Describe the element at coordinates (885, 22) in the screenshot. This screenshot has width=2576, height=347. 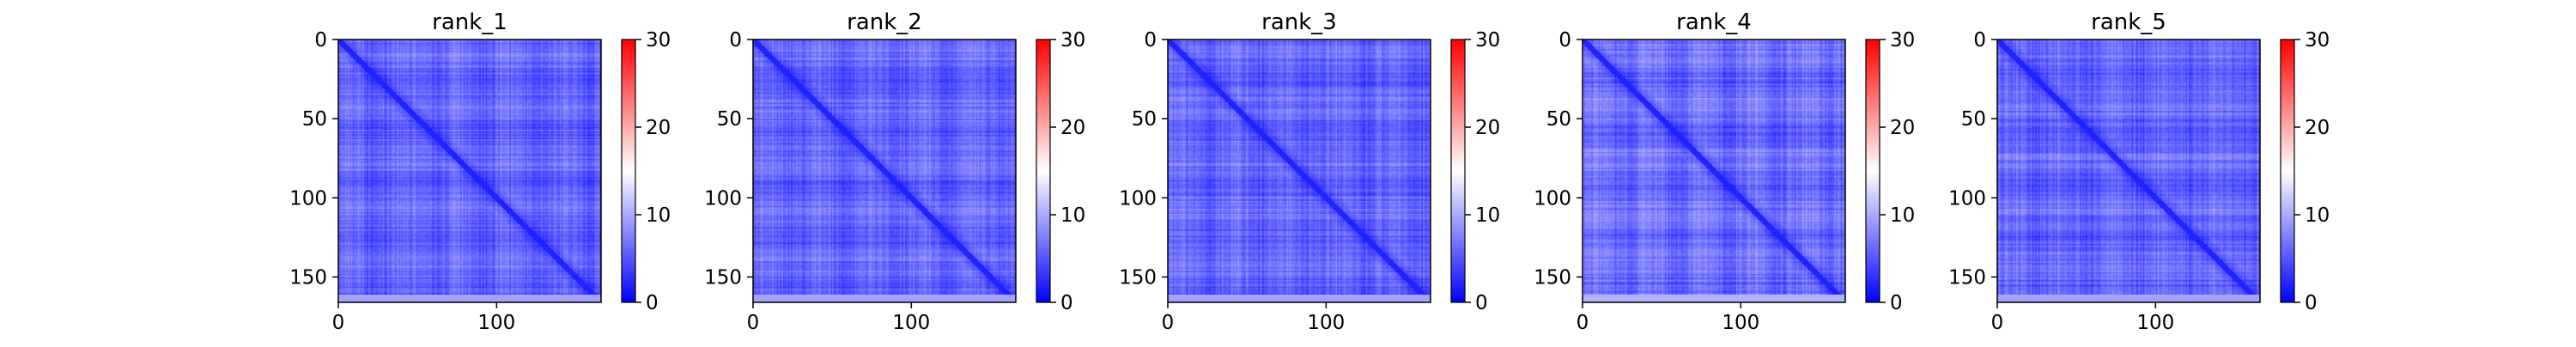
I see `panel-title: rank_2` at that location.